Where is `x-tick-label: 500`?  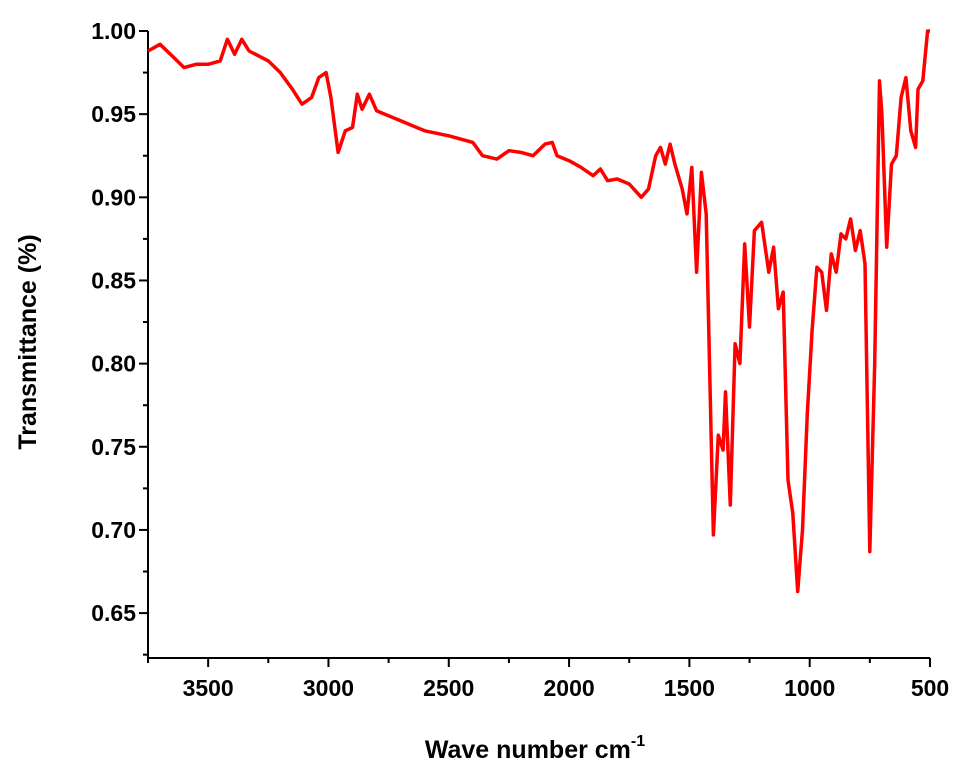
x-tick-label: 500 is located at coordinates (930, 688).